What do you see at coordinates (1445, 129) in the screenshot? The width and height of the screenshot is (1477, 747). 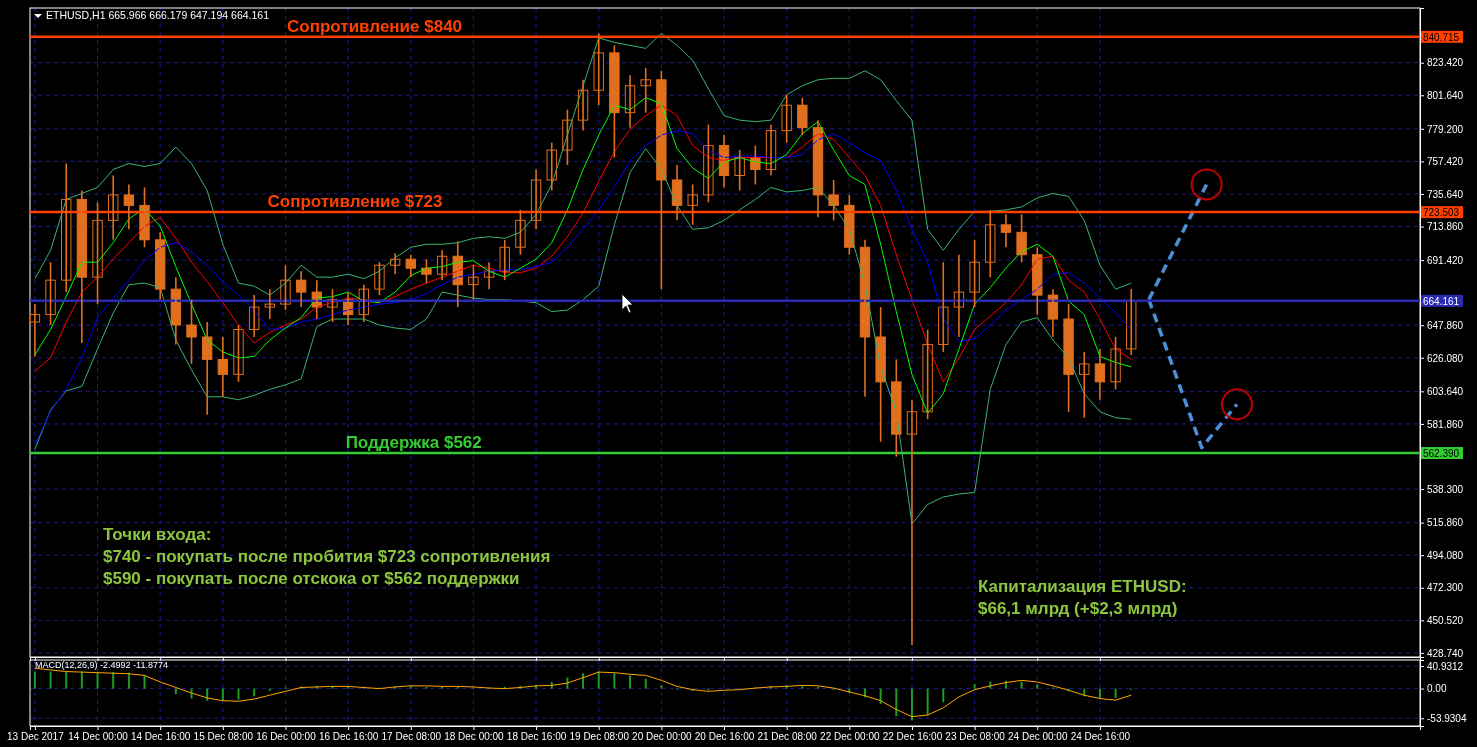 I see `y-tick-label: 779.200` at bounding box center [1445, 129].